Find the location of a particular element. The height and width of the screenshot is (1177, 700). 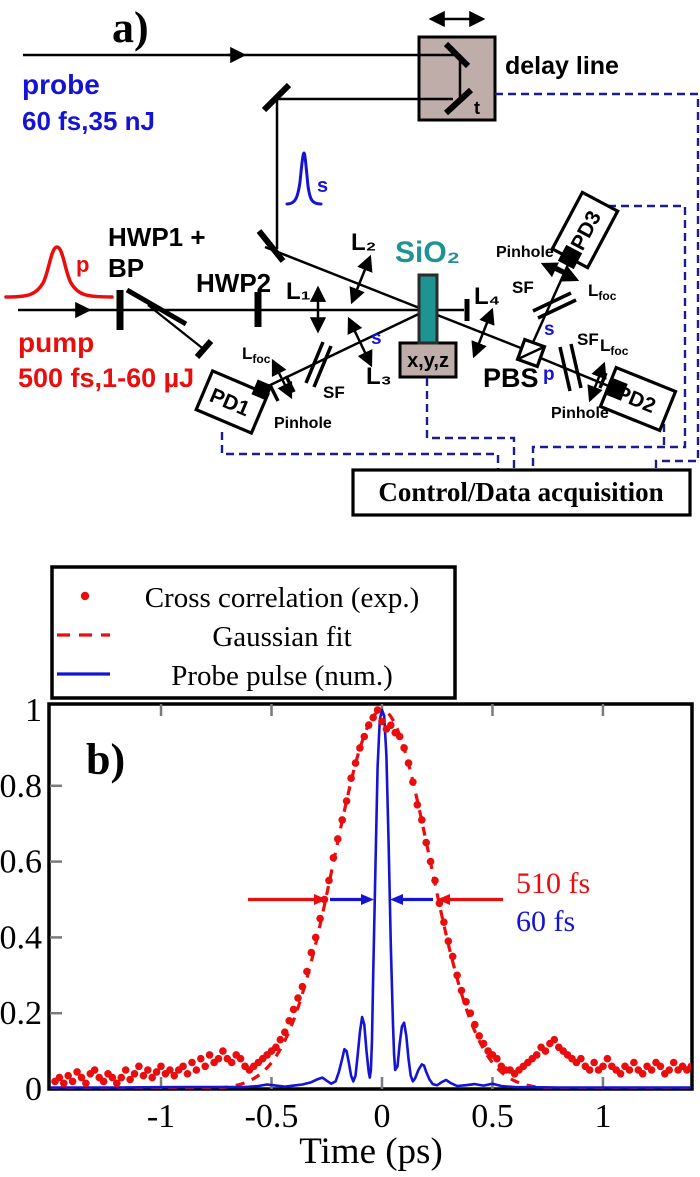

fwhm-red-arrowhead-right is located at coordinates (443, 899).